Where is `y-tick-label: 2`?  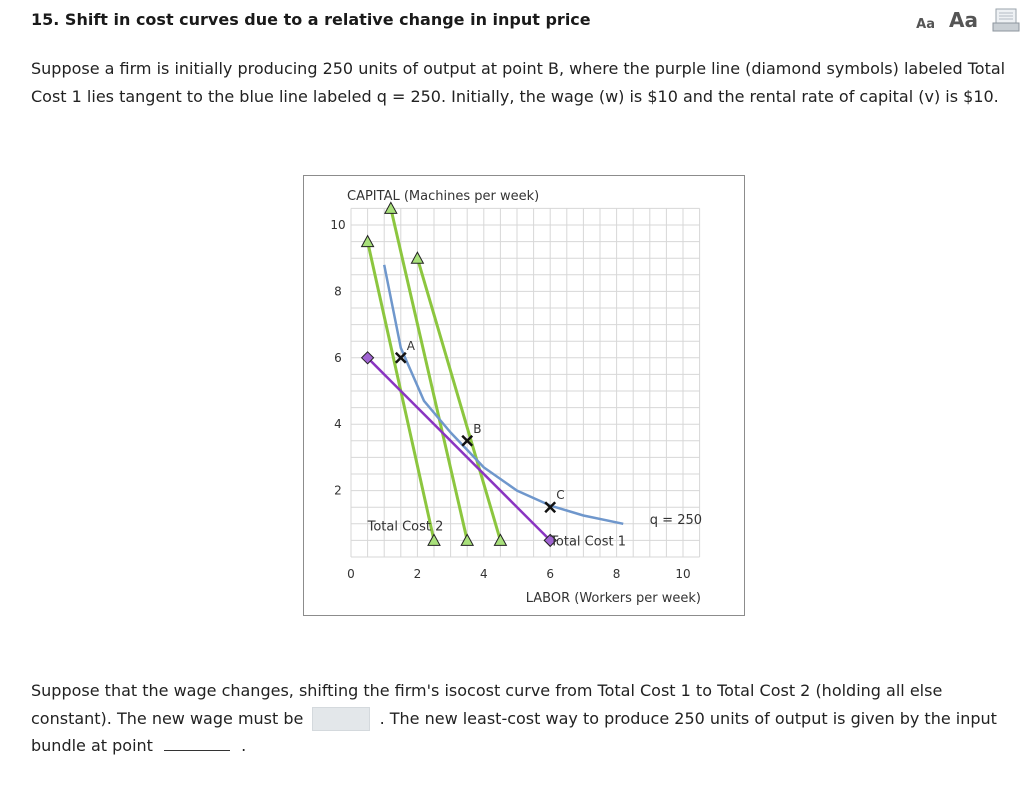
y-tick-label: 2 is located at coordinates (338, 491).